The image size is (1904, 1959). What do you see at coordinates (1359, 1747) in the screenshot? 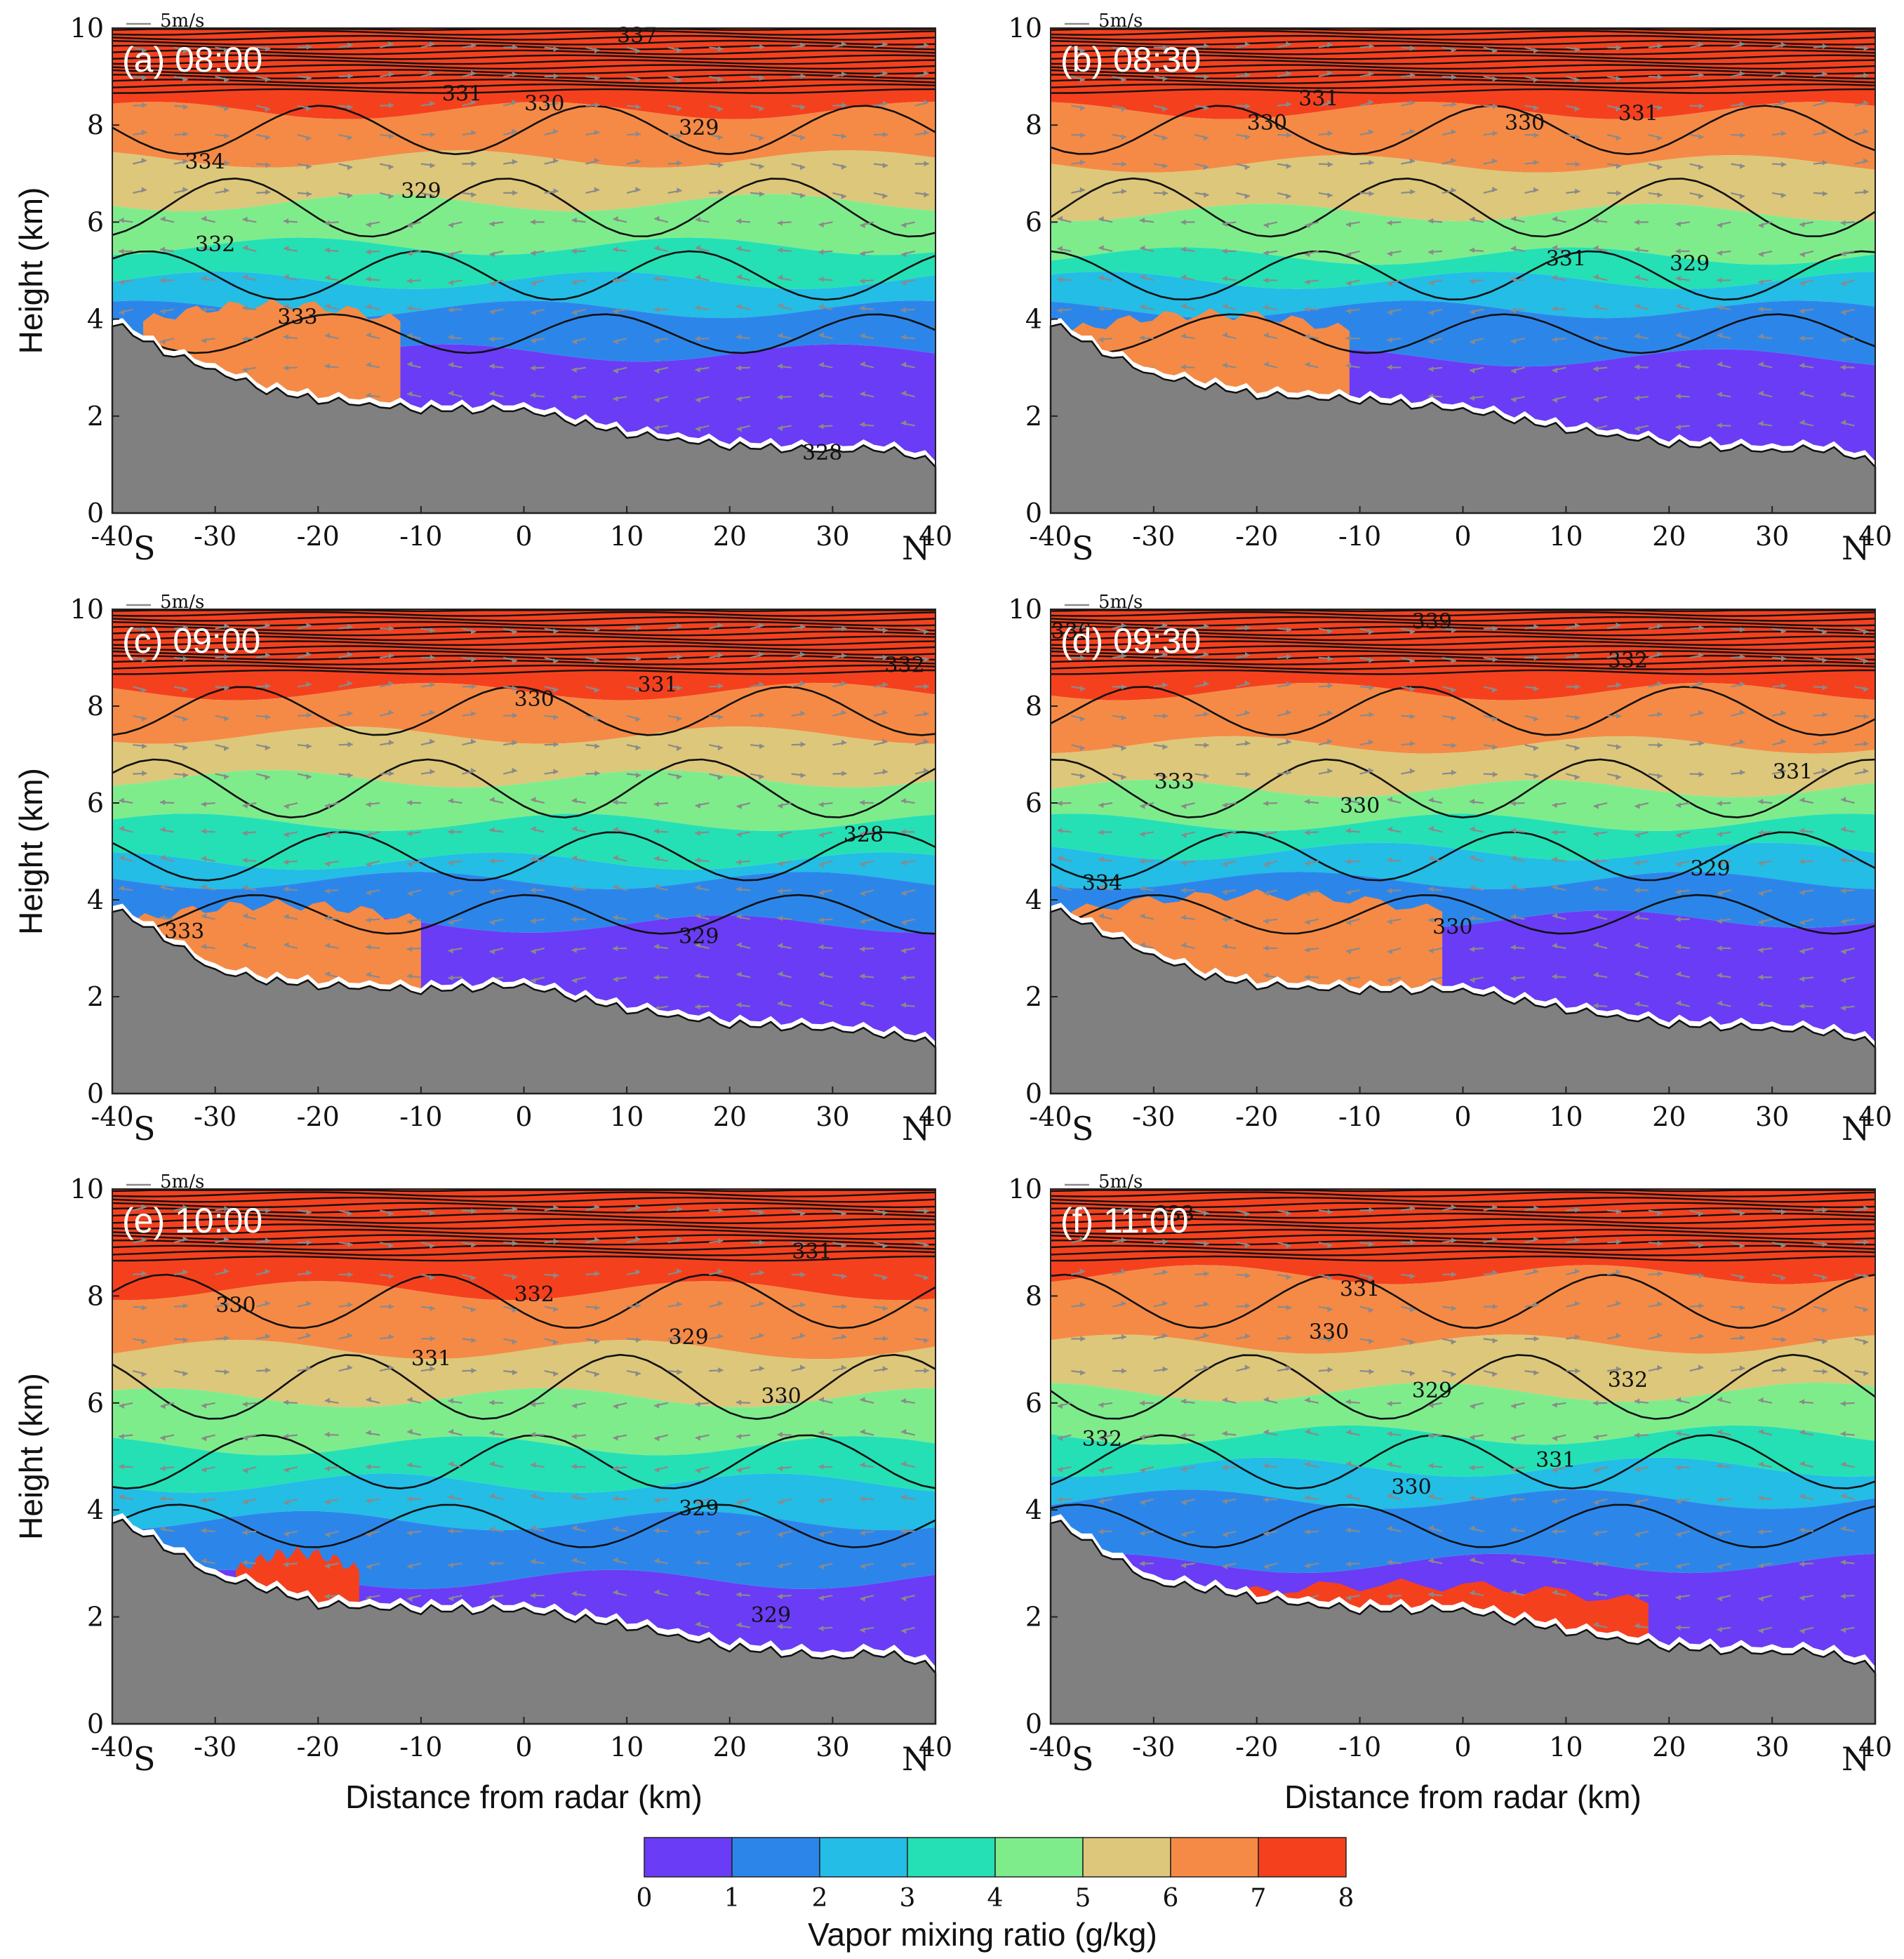
I see `x-tick-label: -10` at bounding box center [1359, 1747].